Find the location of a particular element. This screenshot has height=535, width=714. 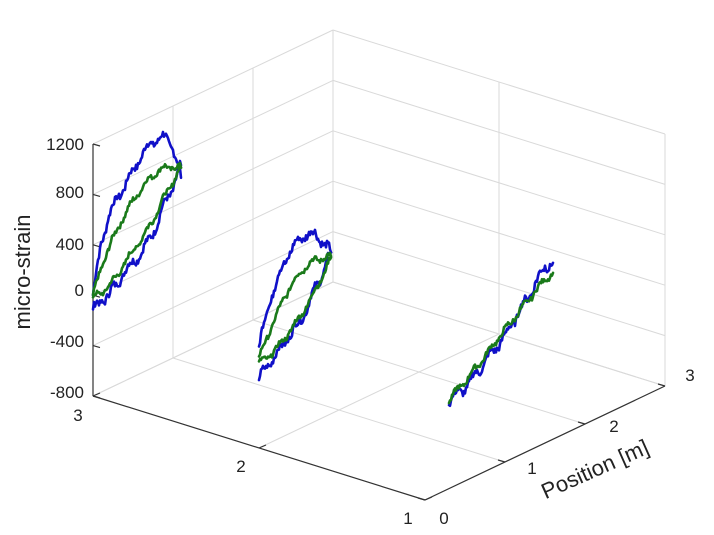

z-tick-label: 800 is located at coordinates (70, 192).